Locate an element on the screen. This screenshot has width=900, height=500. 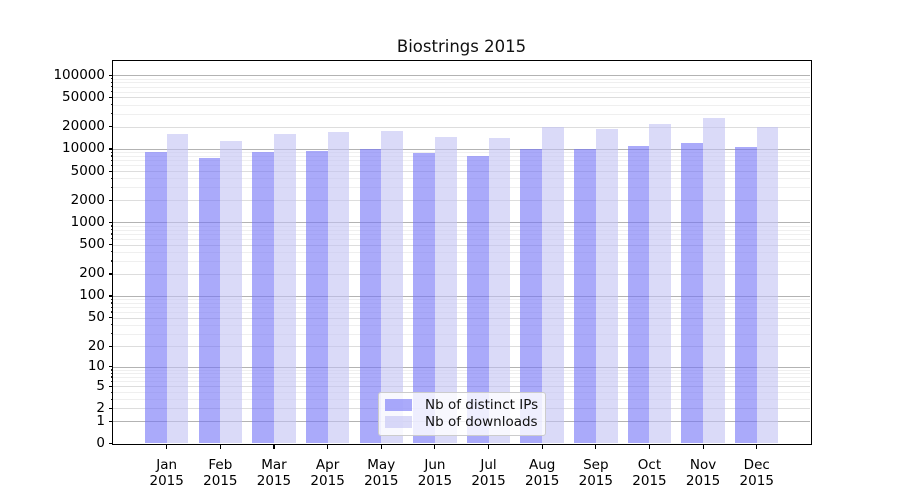
x-tick-label: Sep 2015 is located at coordinates (596, 473).